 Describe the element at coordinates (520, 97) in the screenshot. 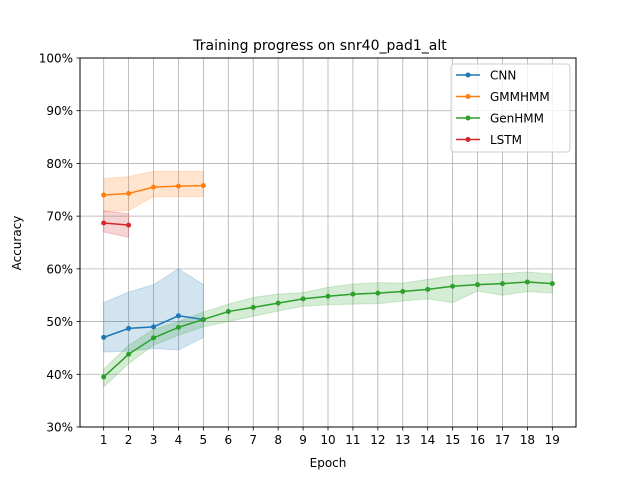

I see `legend-label-gmmhmm: GMMHMM` at that location.